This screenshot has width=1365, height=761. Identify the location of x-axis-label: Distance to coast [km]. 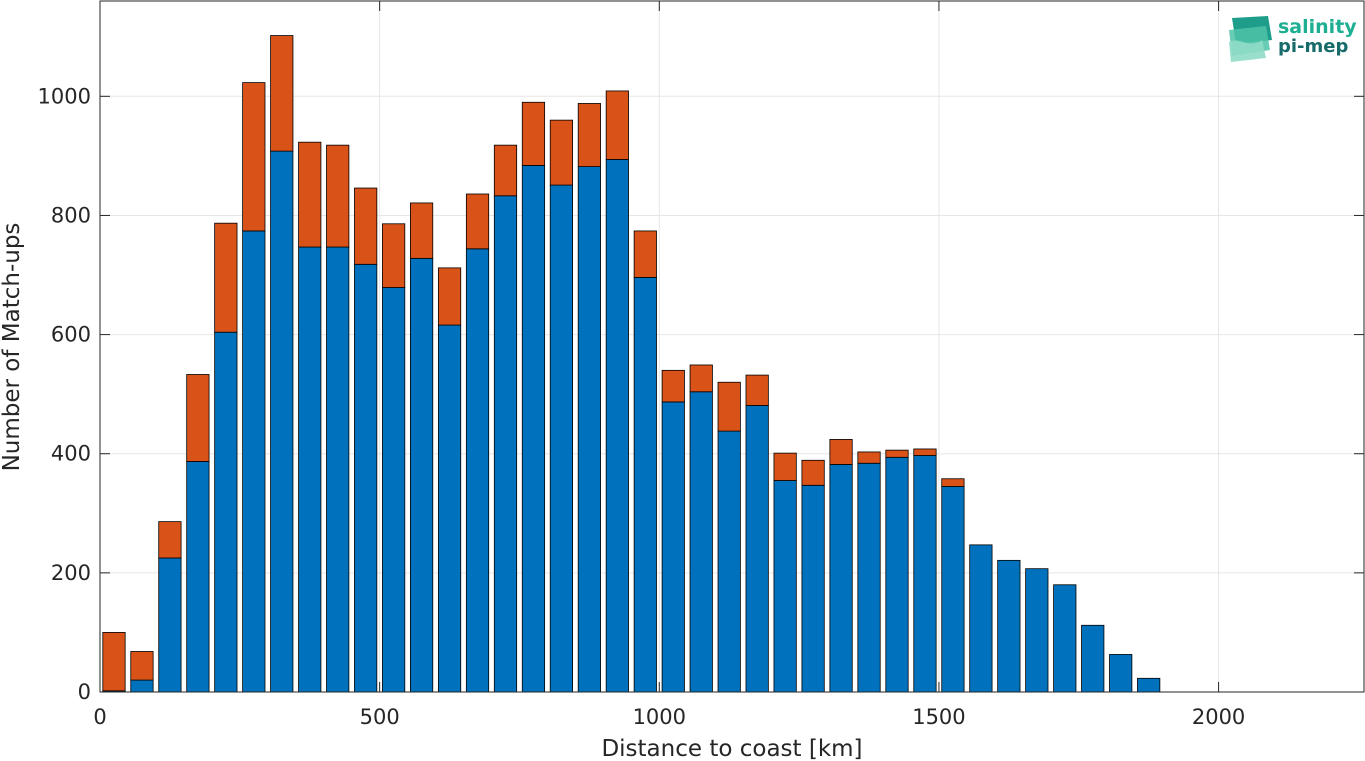
(731, 748).